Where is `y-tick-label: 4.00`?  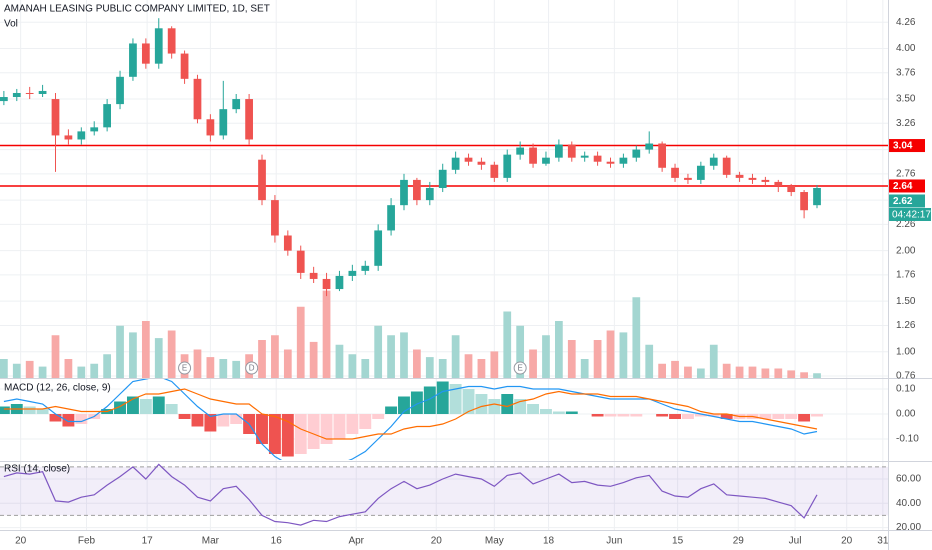 y-tick-label: 4.00 is located at coordinates (906, 48).